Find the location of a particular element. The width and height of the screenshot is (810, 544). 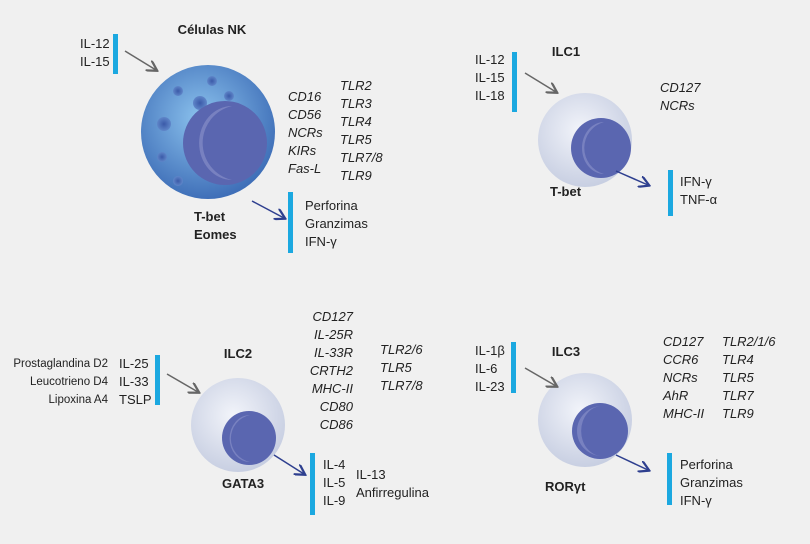

nk-input-bar is located at coordinates (115, 54).